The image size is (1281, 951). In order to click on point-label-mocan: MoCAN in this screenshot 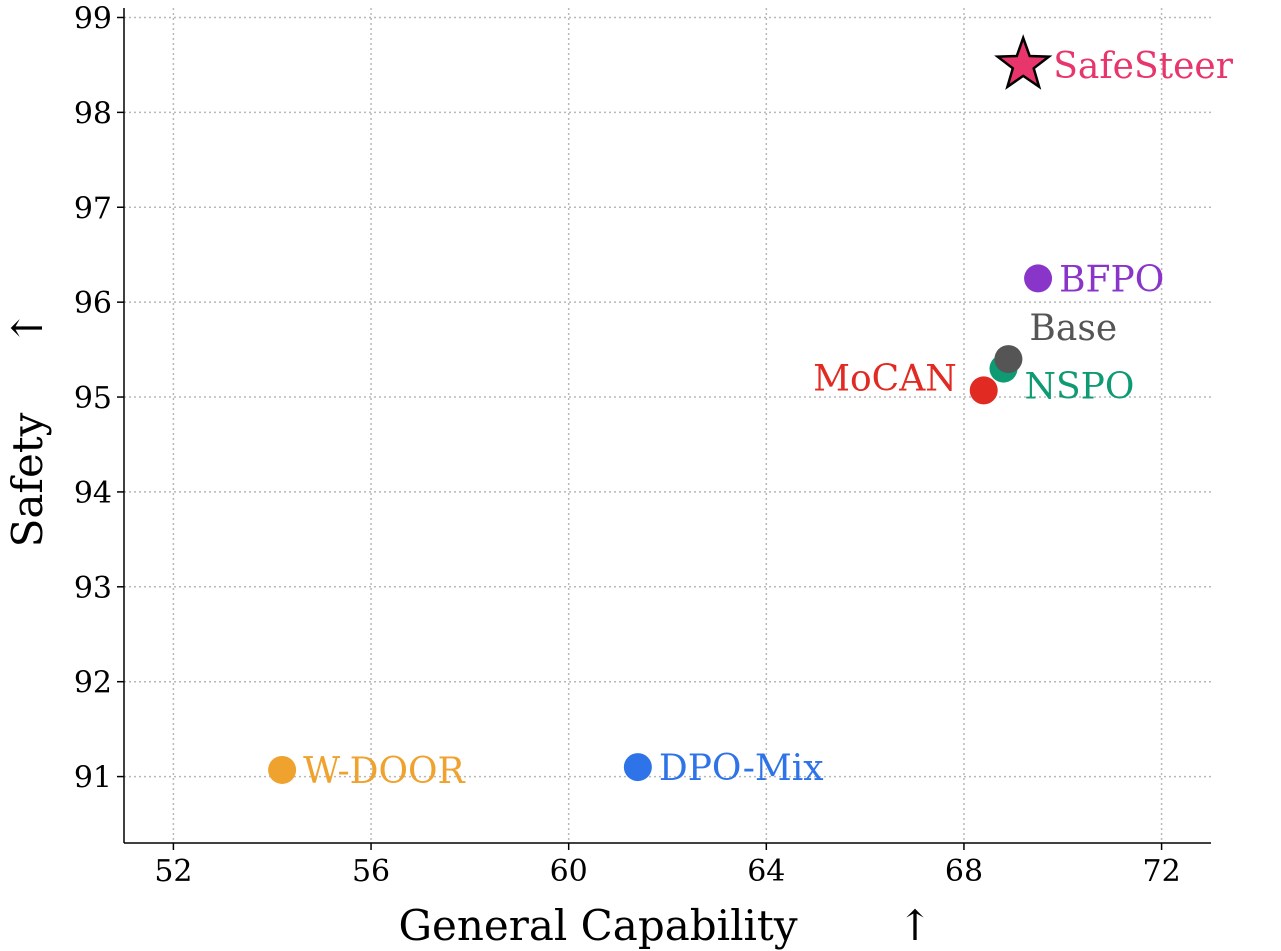, I will do `click(885, 378)`.